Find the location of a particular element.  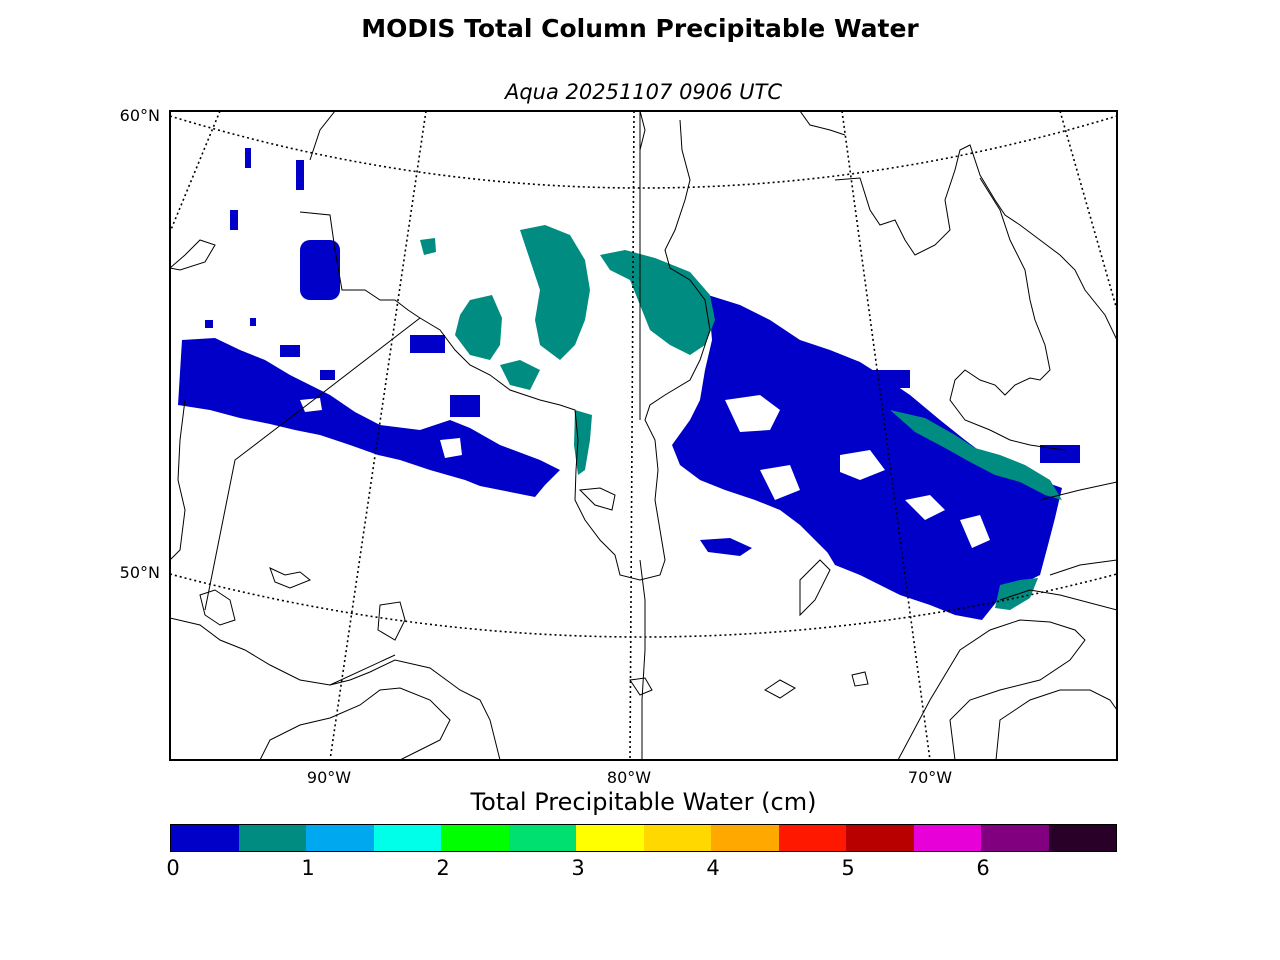

colorbar is located at coordinates (643, 838).